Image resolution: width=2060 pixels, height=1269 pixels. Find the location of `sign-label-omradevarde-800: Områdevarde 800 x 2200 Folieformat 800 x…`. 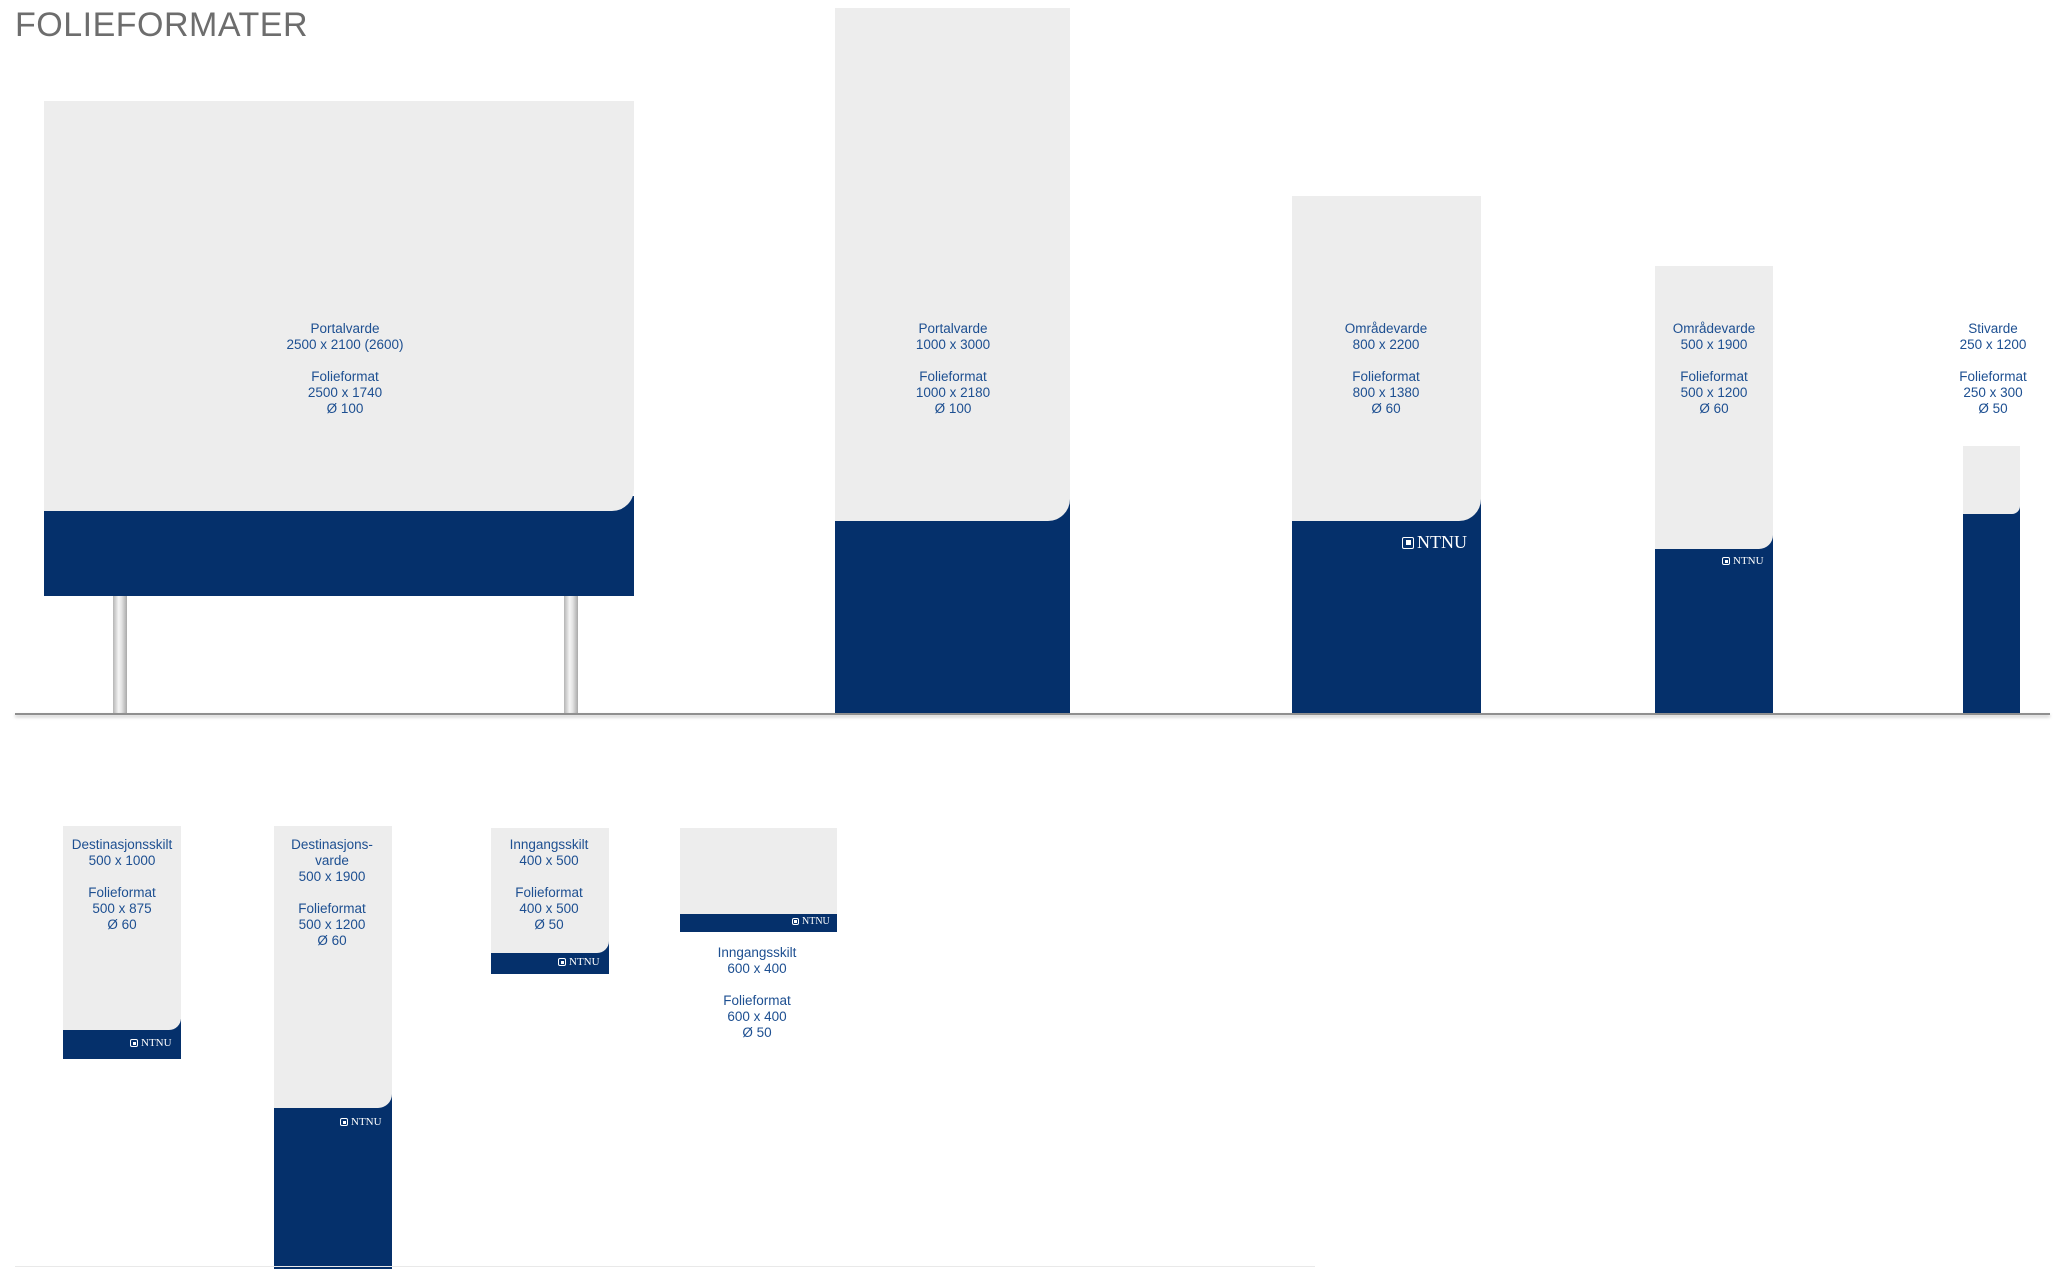

sign-label-omradevarde-800: Områdevarde 800 x 2200 Folieformat 800 x… is located at coordinates (1386, 369).